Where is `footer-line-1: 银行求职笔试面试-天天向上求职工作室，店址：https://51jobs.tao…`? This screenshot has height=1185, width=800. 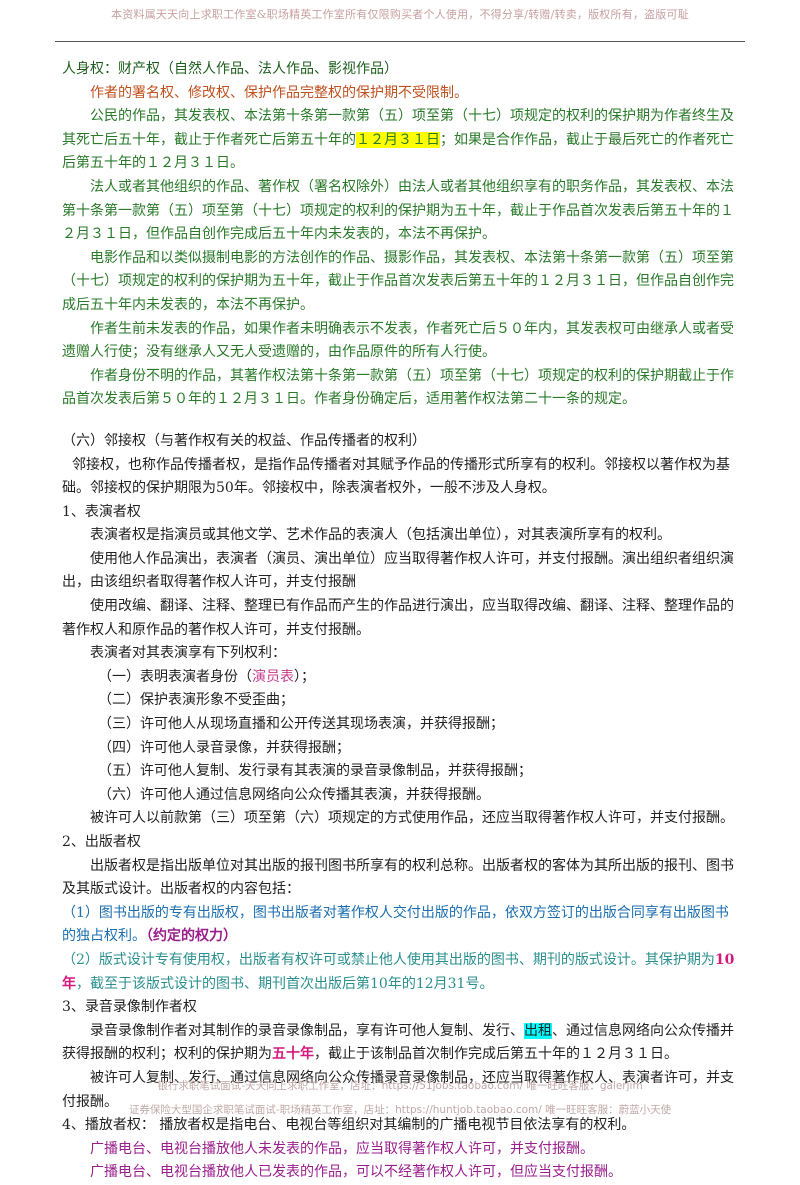 footer-line-1: 银行求职笔试面试-天天向上求职工作室，店址：https://51jobs.tao… is located at coordinates (400, 1086).